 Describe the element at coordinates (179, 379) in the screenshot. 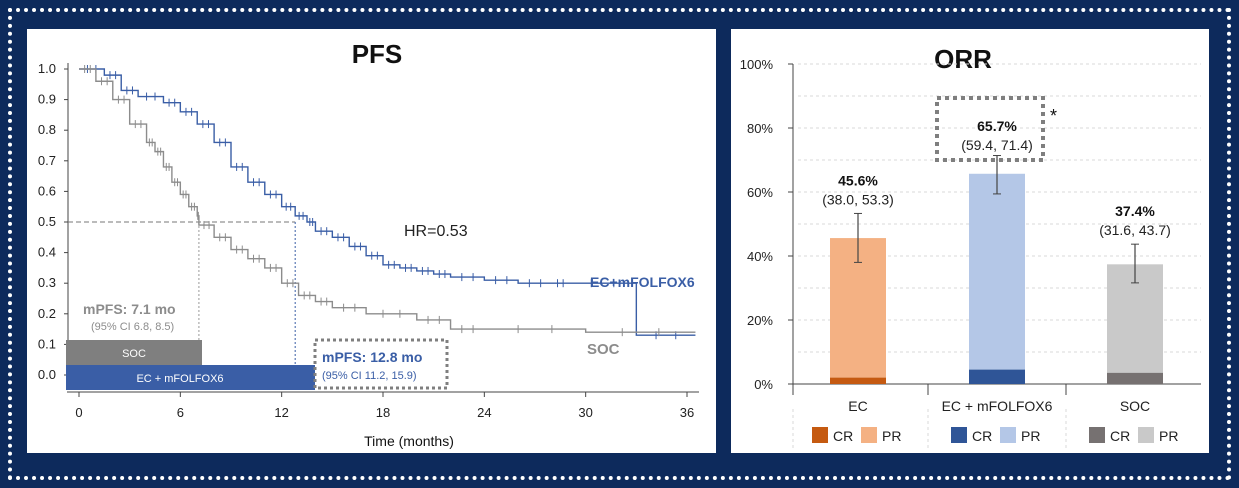

I see `ec-median-bar-label: EC + mFOLFOX6` at that location.